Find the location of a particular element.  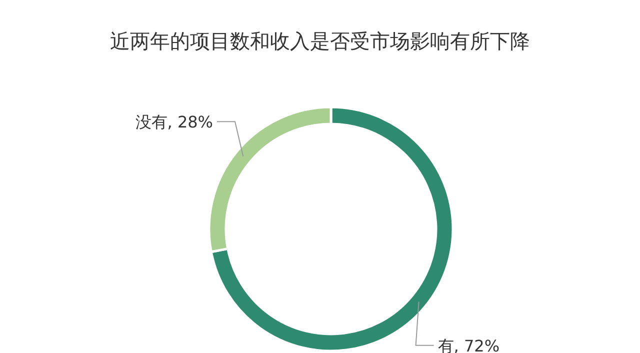

slice-label: 没有, 28% is located at coordinates (174, 122).